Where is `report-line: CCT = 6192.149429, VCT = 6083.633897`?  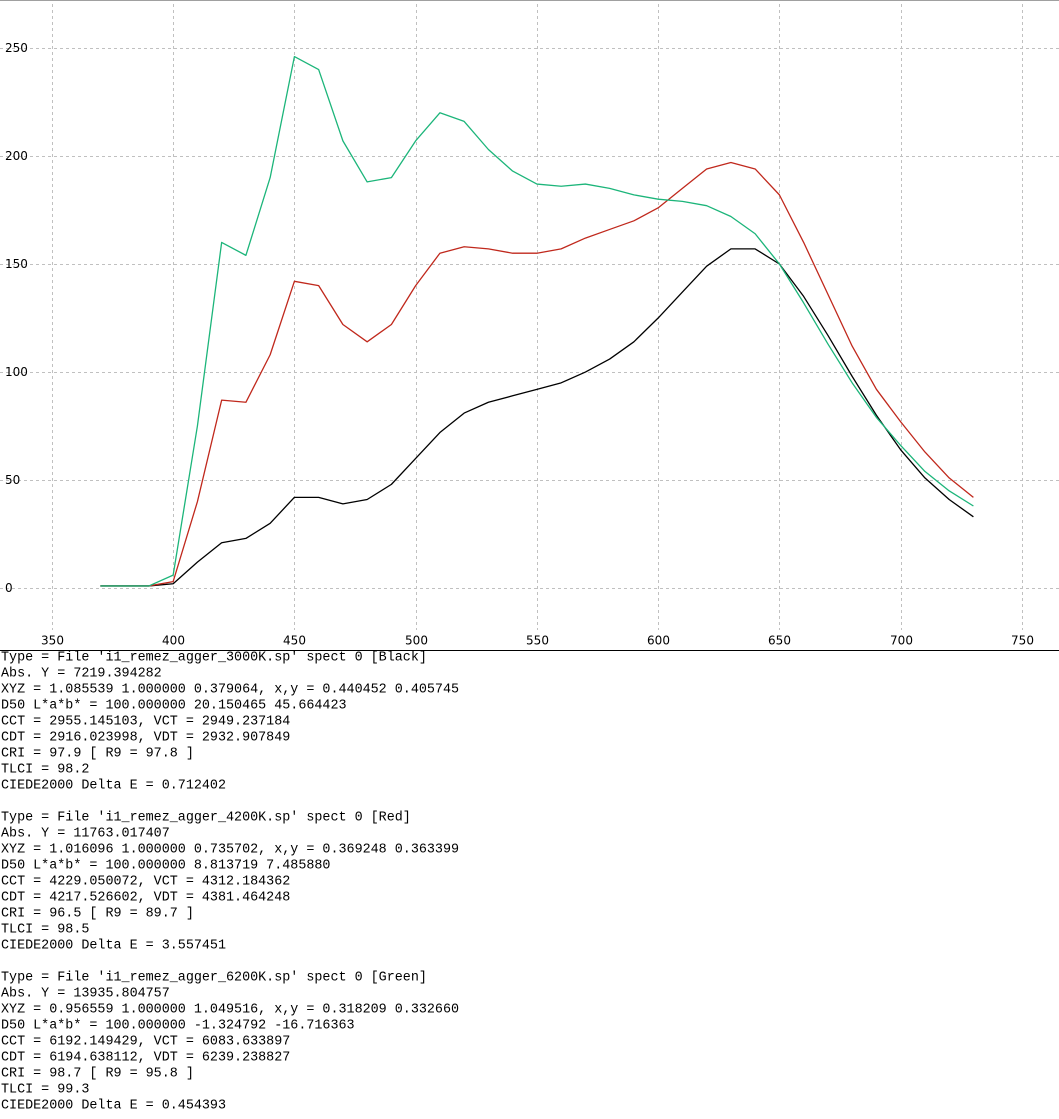
report-line: CCT = 6192.149429, VCT = 6083.633897 is located at coordinates (145, 1042).